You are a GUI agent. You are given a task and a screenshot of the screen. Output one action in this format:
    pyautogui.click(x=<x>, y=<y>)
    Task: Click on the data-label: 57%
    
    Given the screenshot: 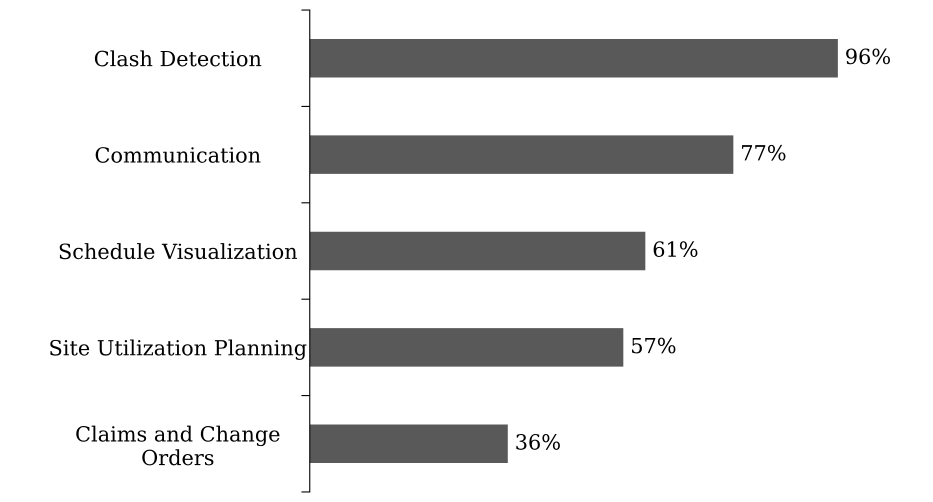 What is the action you would take?
    pyautogui.click(x=654, y=346)
    